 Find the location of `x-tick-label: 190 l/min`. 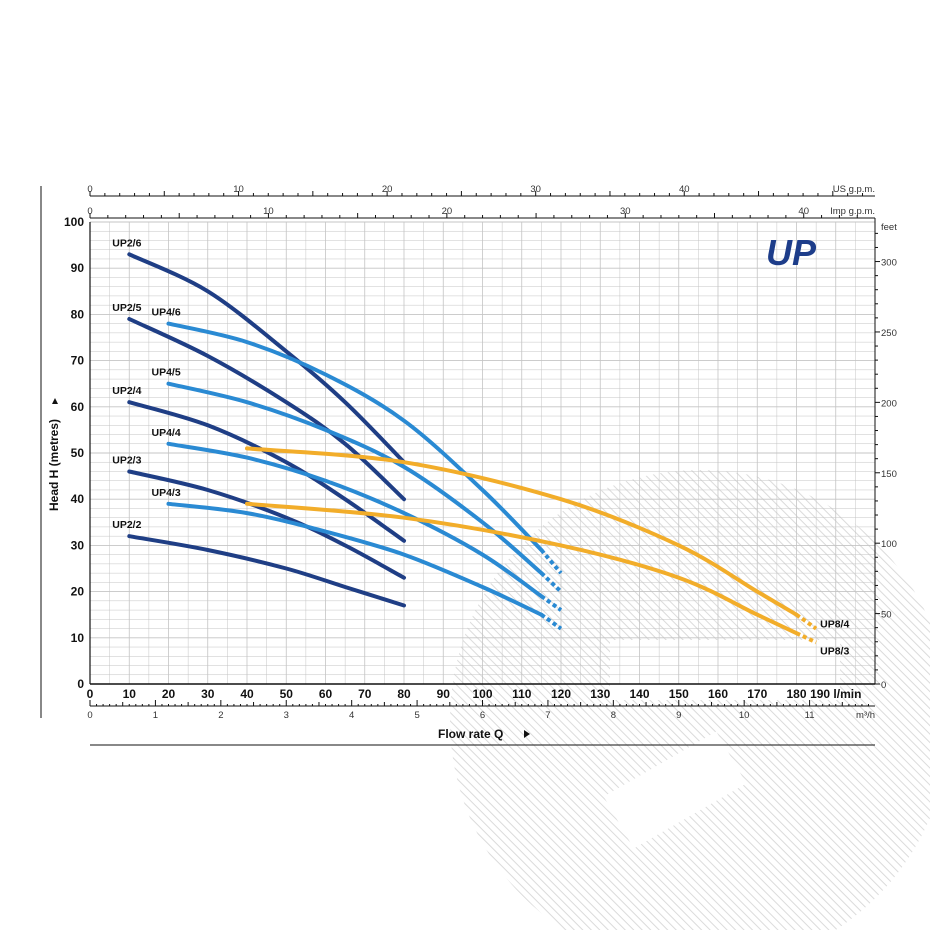

x-tick-label: 190 l/min is located at coordinates (835, 694).